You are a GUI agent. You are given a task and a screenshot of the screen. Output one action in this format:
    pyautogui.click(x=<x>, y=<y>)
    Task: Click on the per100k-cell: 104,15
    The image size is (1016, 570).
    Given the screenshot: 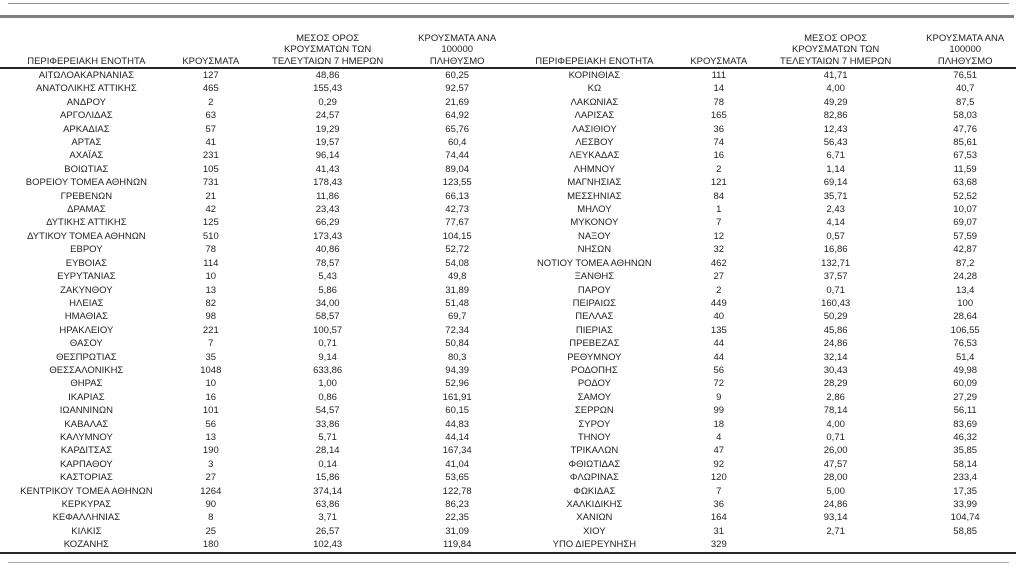 What is the action you would take?
    pyautogui.click(x=457, y=236)
    